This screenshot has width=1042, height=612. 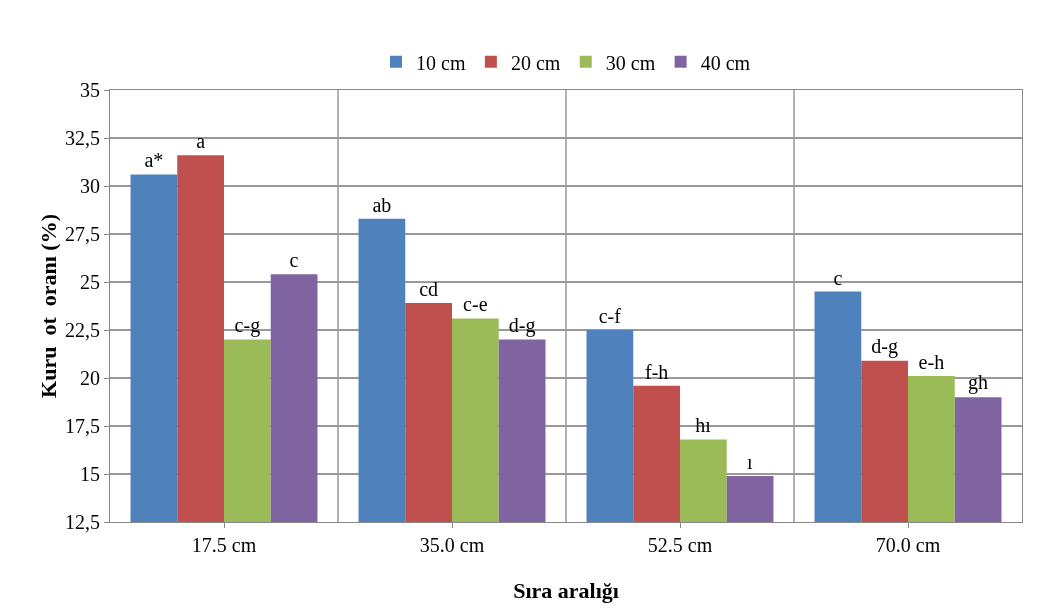 What do you see at coordinates (429, 289) in the screenshot?
I see `data-label: cd` at bounding box center [429, 289].